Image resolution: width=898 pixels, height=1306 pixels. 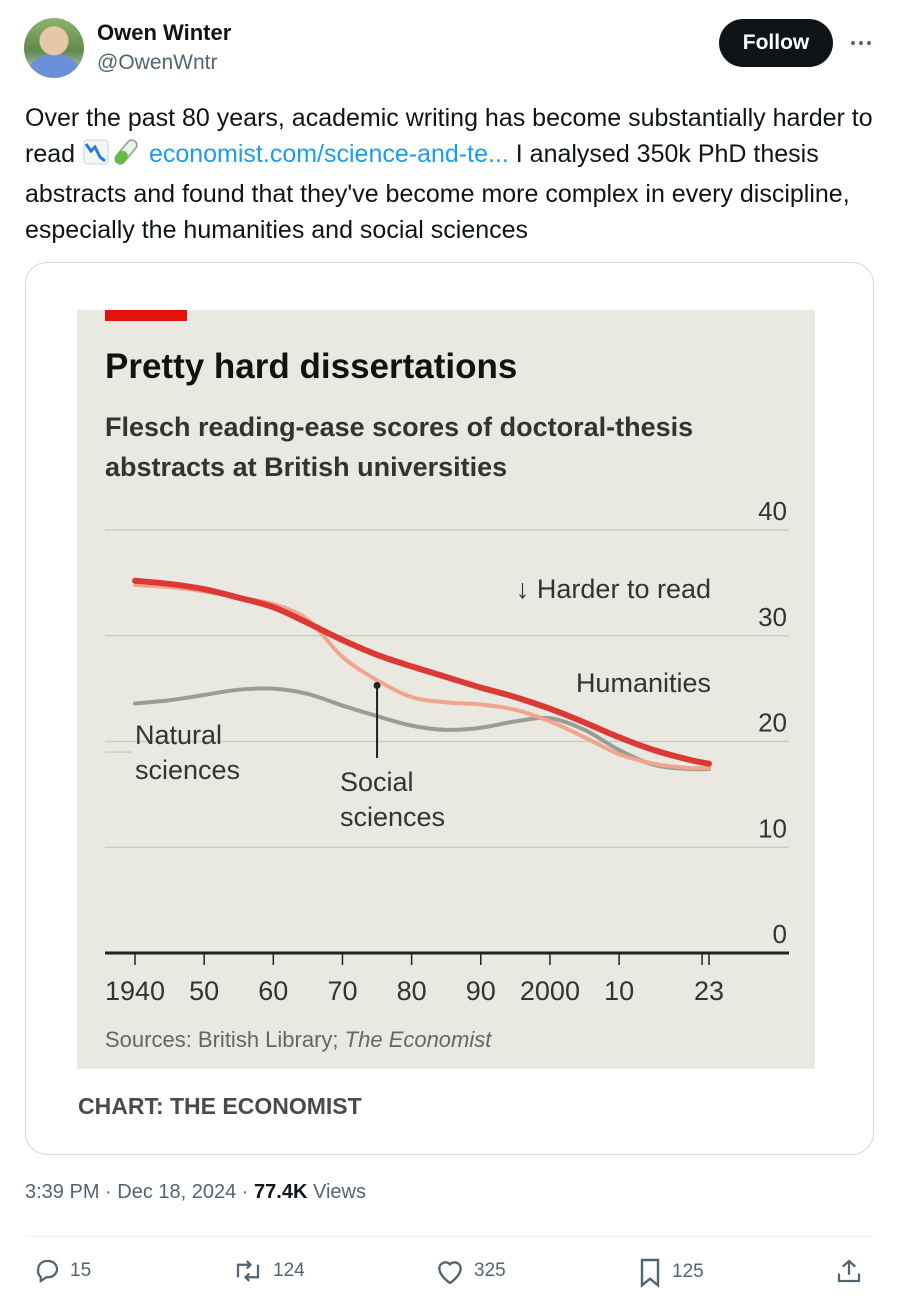 I want to click on like-button: 325, so click(x=470, y=1271).